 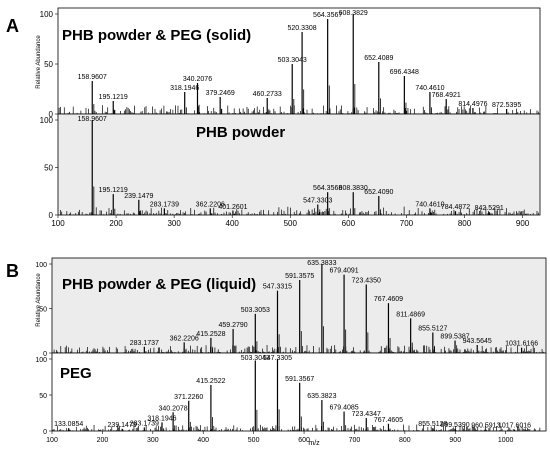 I want to click on peak-label: 1031.6166, so click(x=521, y=344).